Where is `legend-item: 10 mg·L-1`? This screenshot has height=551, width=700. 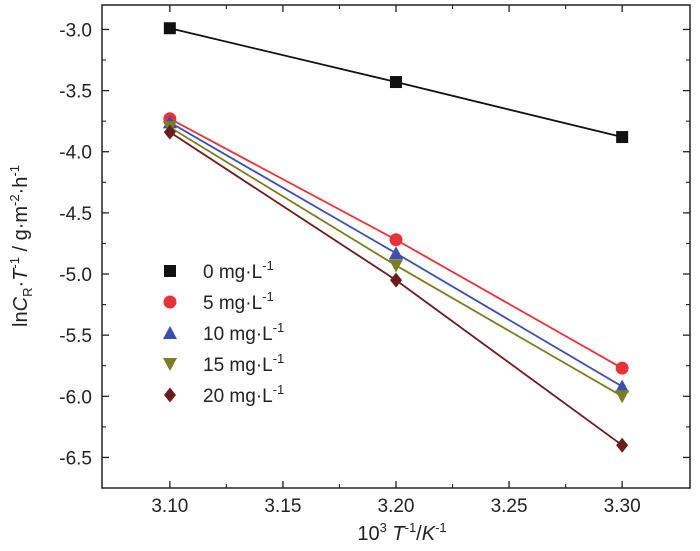
legend-item: 10 mg·L-1 is located at coordinates (223, 332).